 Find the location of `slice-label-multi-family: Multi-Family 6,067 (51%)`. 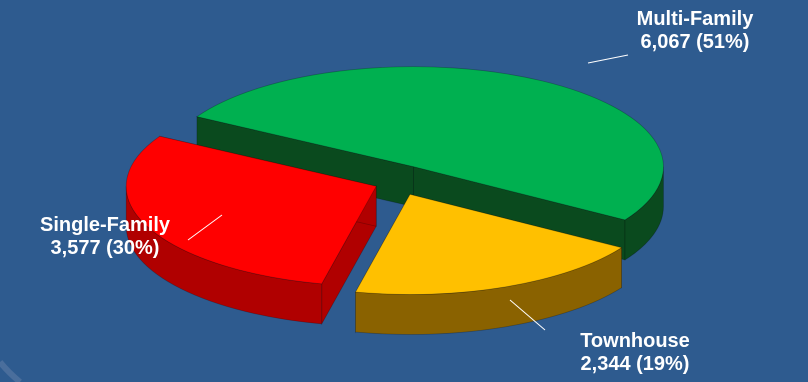

slice-label-multi-family: Multi-Family 6,067 (51%) is located at coordinates (695, 31).